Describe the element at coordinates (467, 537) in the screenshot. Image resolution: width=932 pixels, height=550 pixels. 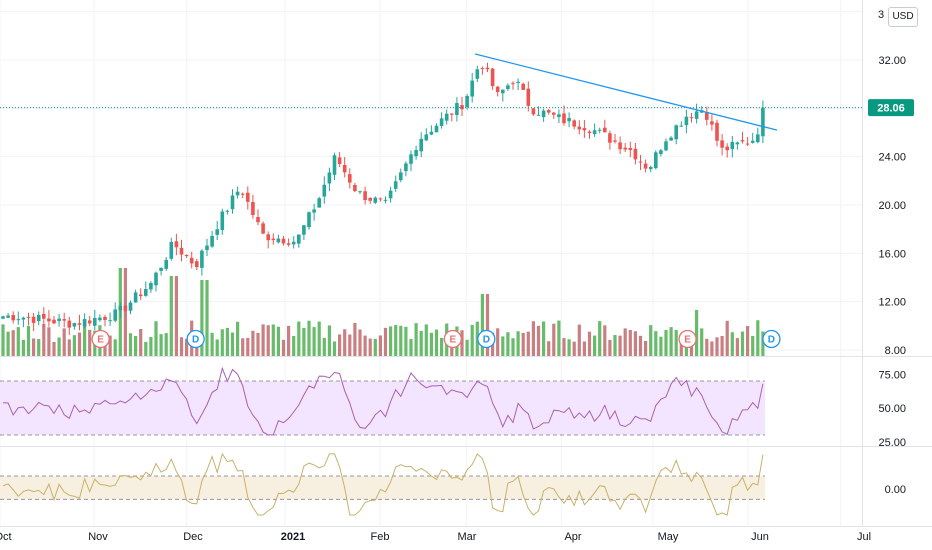
I see `time-tick-label: Mar` at that location.